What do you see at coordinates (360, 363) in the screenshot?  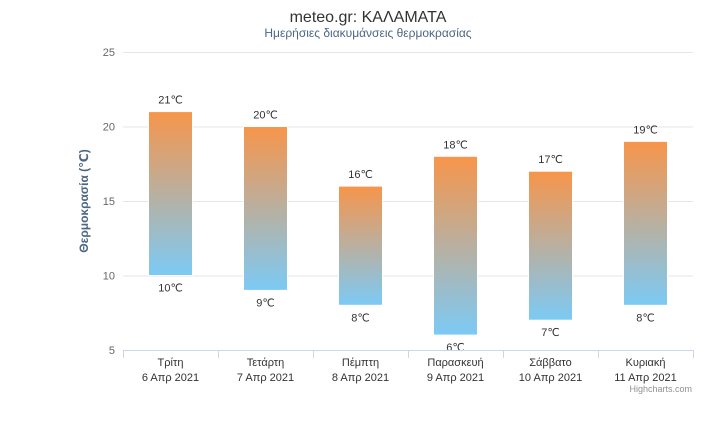 I see `x-tick-label-day: Πέμπτη` at bounding box center [360, 363].